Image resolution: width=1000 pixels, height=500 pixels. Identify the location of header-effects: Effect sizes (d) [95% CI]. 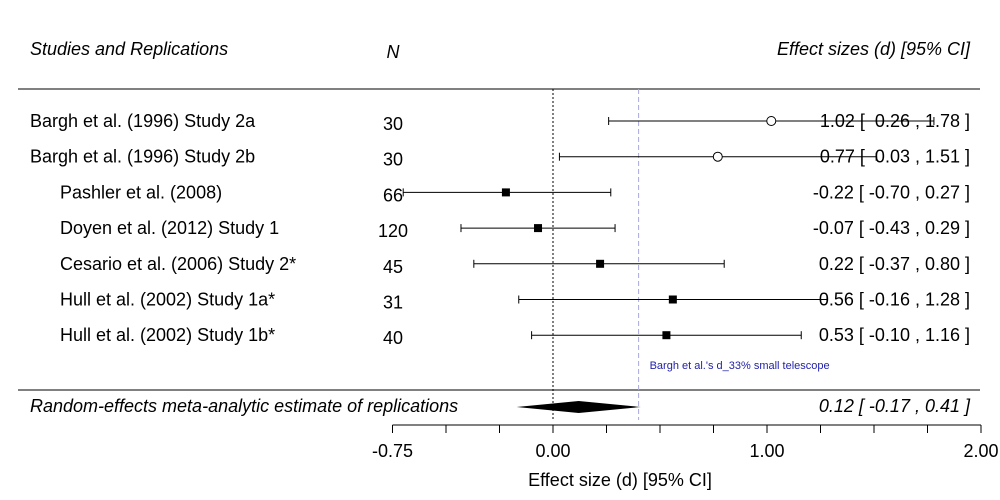
(874, 49).